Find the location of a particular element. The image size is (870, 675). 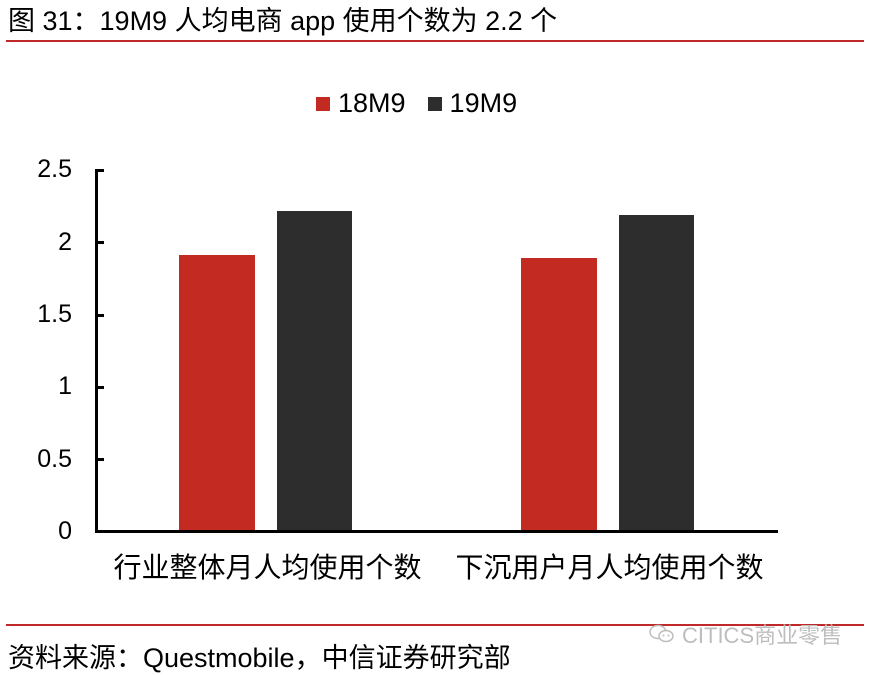

legend-swatch-red is located at coordinates (323, 103).